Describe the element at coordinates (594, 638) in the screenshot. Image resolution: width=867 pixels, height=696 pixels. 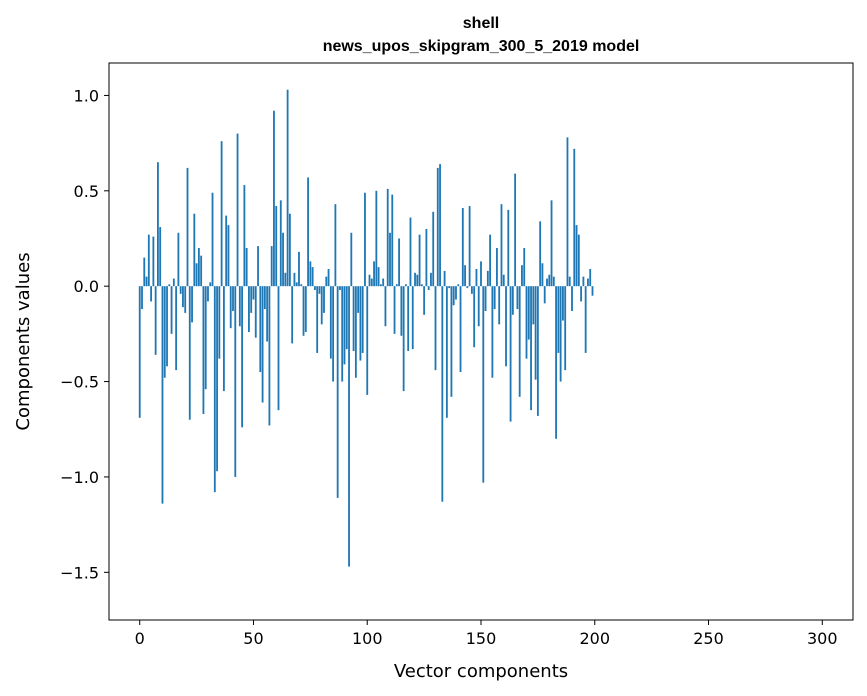
I see `x-tick-label: 200` at that location.